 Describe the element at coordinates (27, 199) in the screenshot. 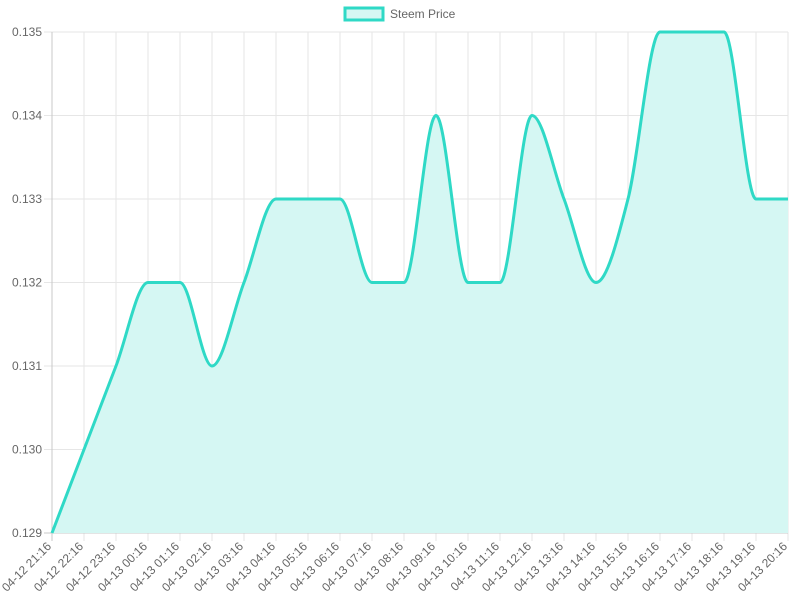

I see `y-tick-label: 0.133` at that location.